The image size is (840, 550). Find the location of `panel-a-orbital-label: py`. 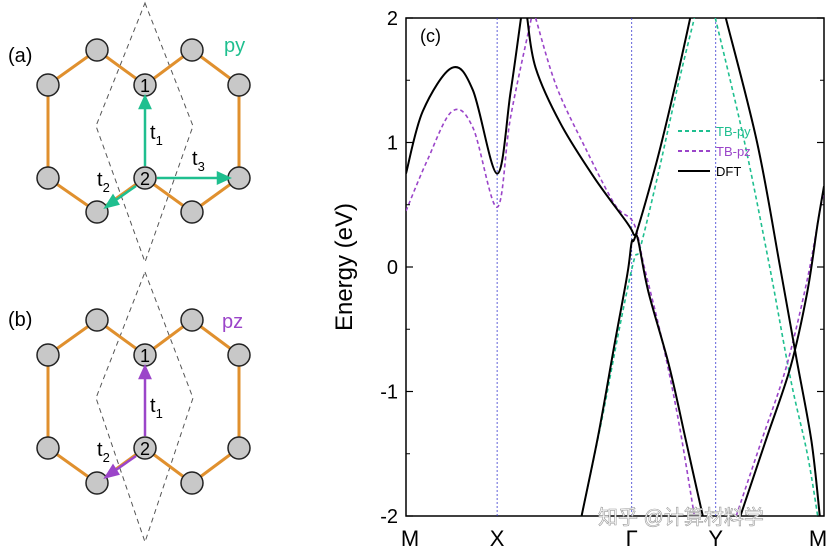

panel-a-orbital-label: py is located at coordinates (234, 46).